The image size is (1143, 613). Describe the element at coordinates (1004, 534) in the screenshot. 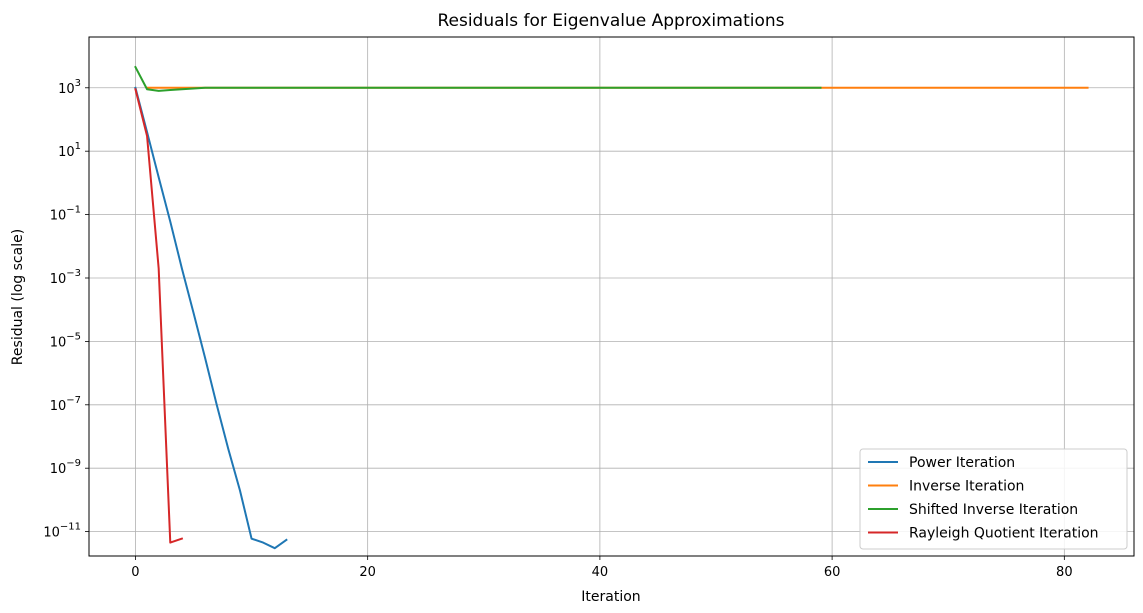

I see `legend-label: Rayleigh Quotient Iteration` at that location.